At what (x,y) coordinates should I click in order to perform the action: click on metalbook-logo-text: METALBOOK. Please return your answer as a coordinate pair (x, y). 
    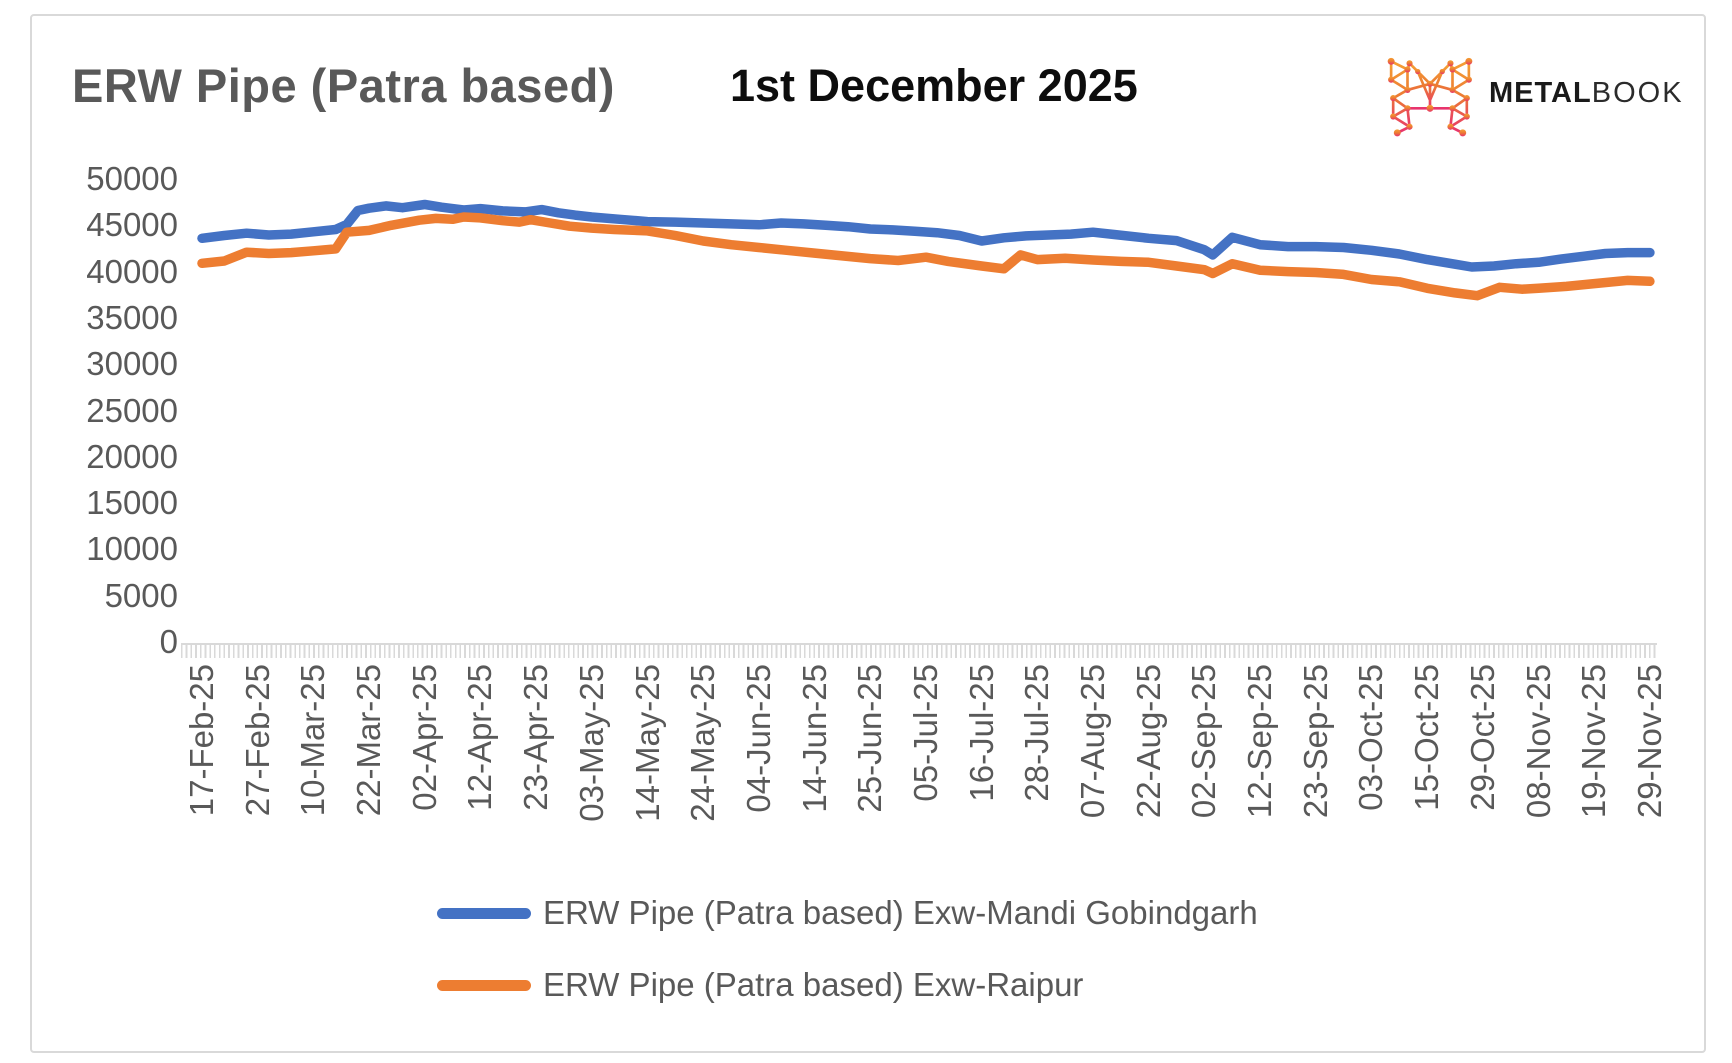
    Looking at the image, I should click on (1586, 93).